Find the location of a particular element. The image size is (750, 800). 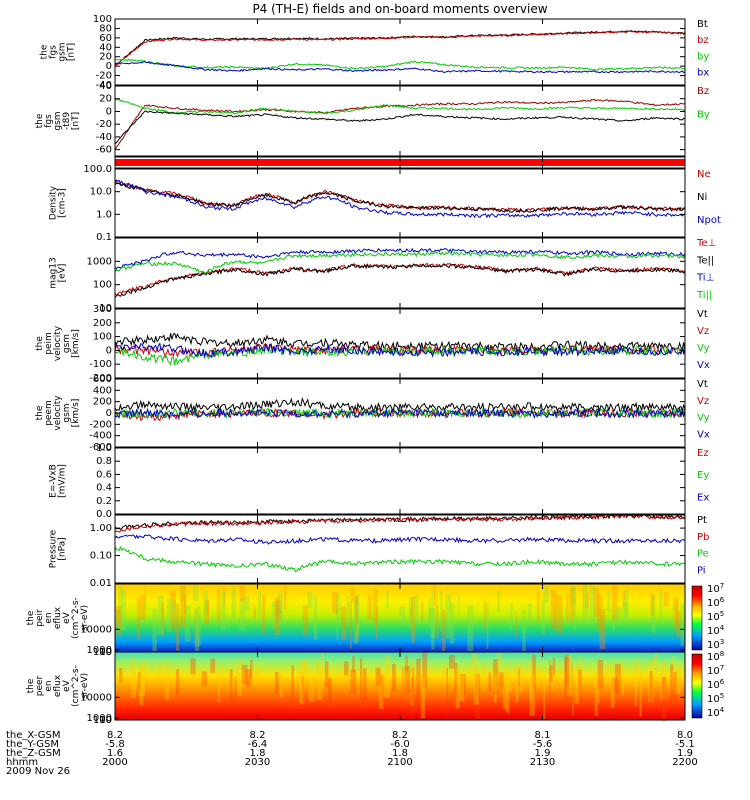

y-tick-label: -200 is located at coordinates (100, 378).